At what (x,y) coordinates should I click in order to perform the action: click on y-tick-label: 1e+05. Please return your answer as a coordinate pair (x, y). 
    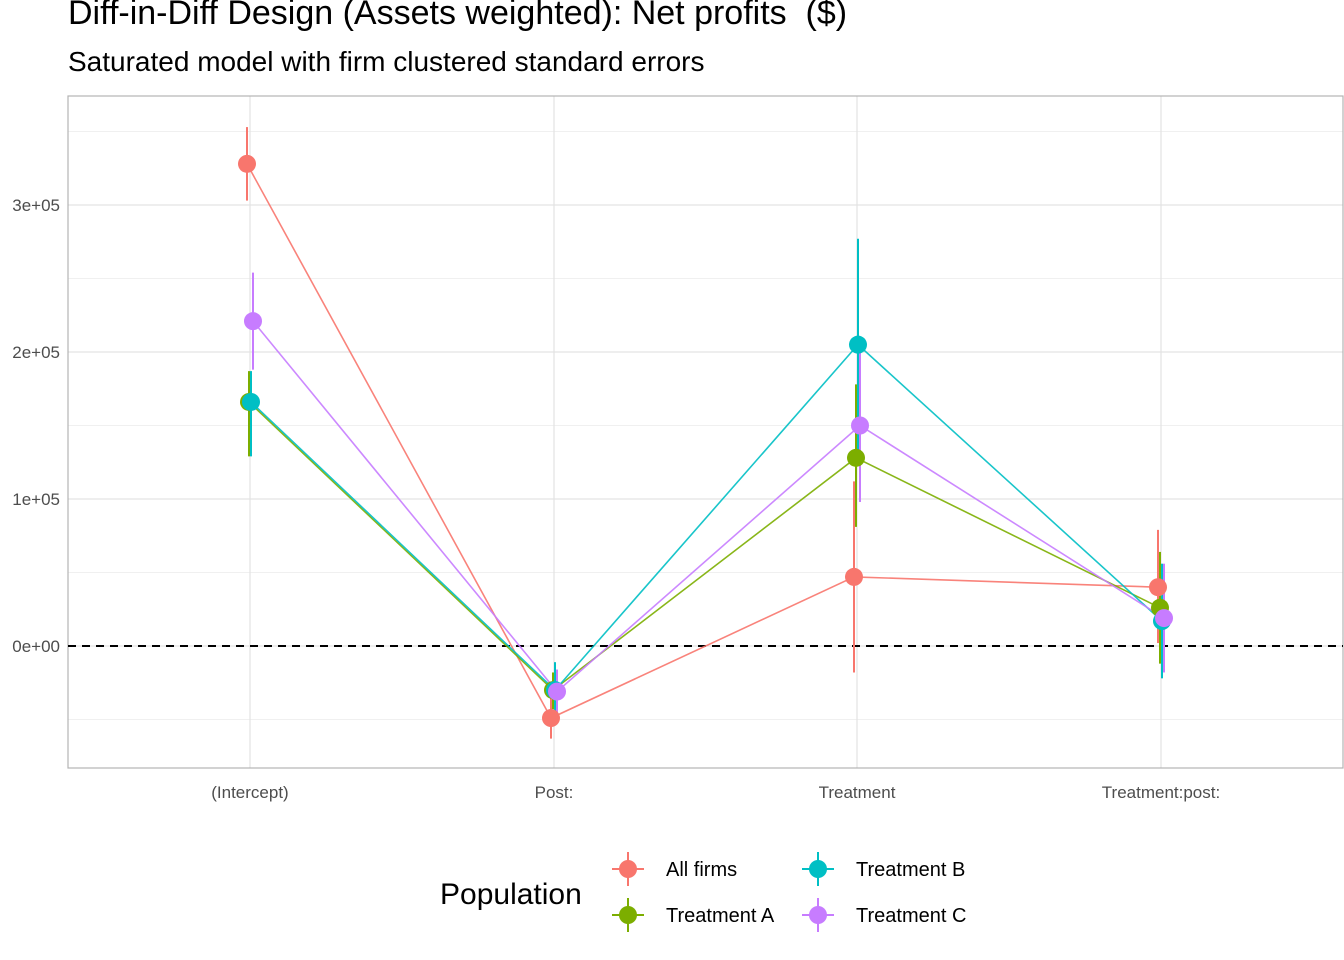
    Looking at the image, I should click on (36, 499).